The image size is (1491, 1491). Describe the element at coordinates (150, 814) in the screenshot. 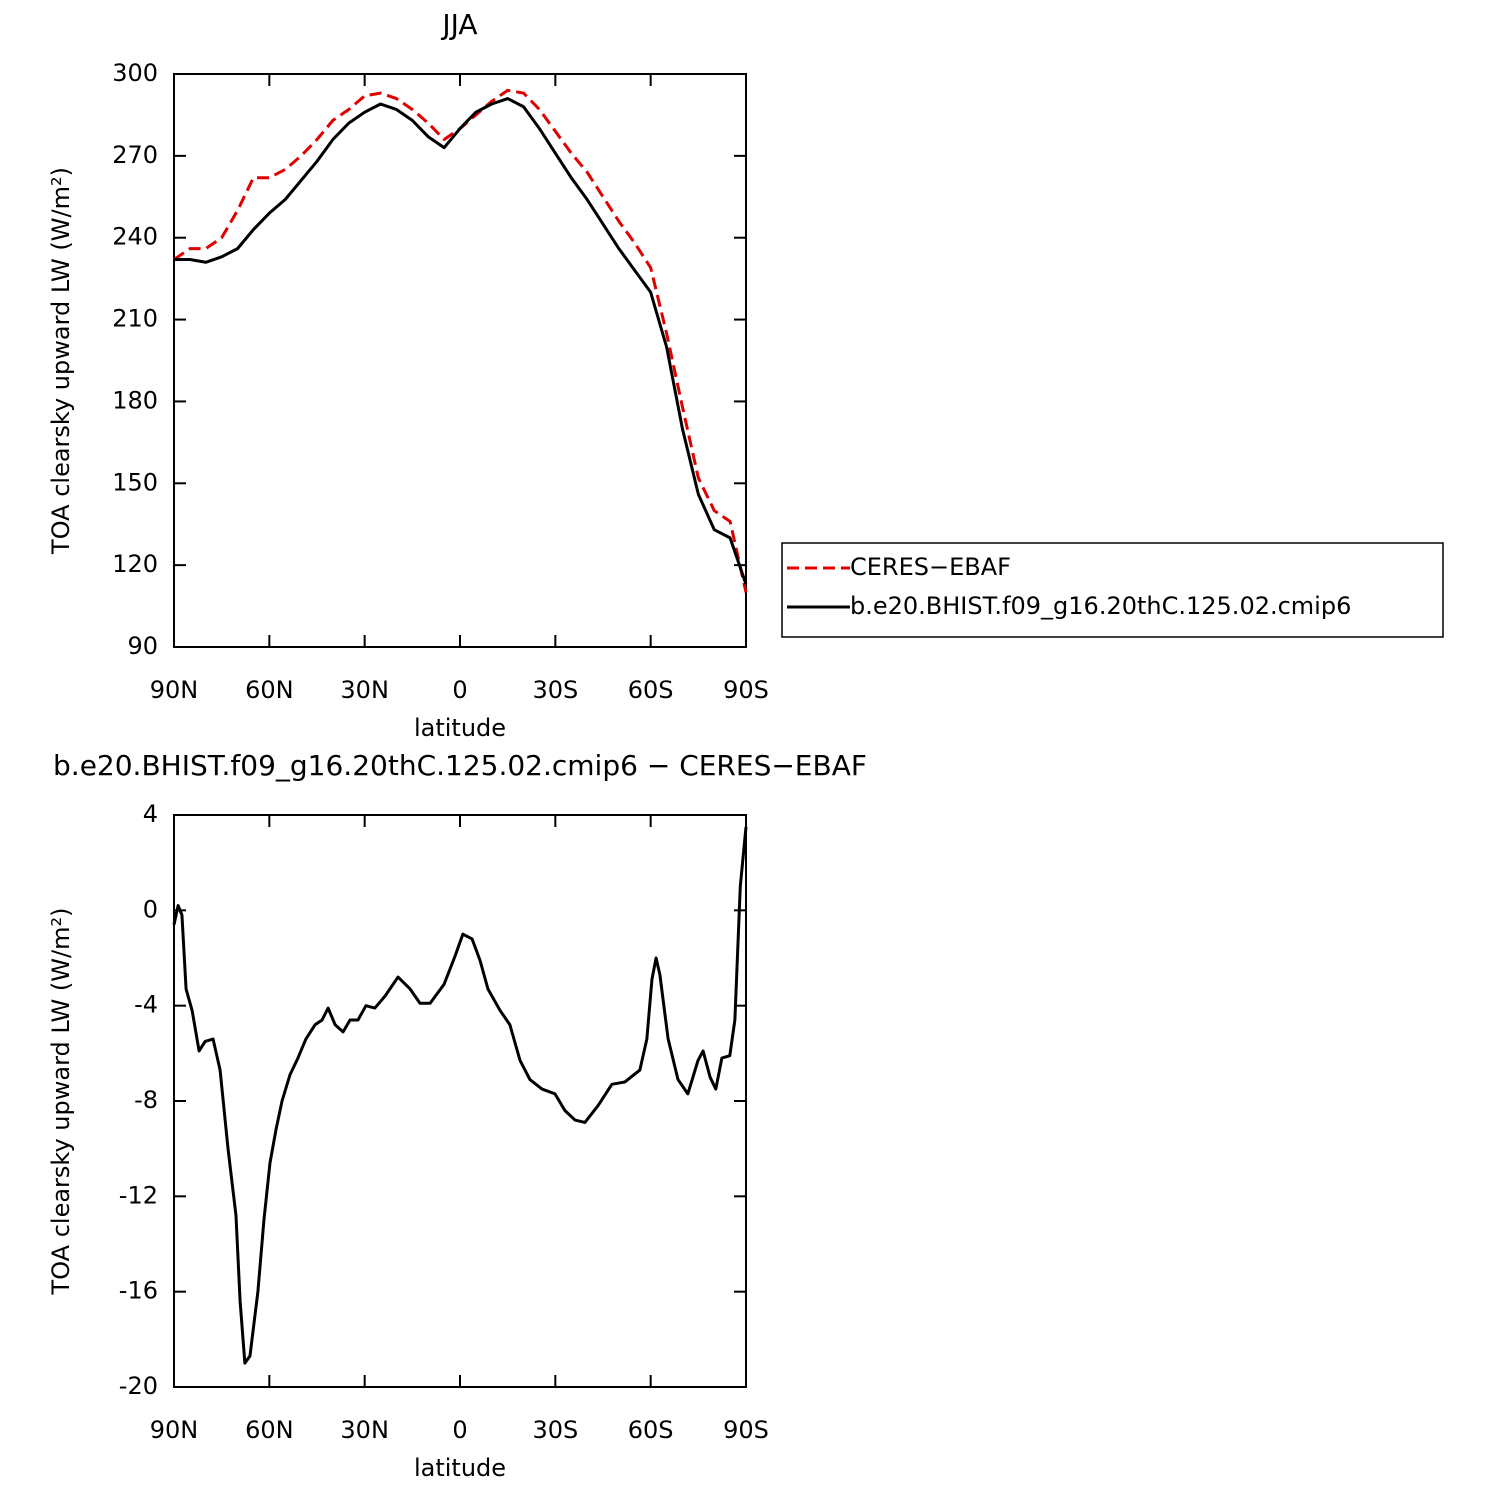

I see `y-tick-label: 4` at that location.